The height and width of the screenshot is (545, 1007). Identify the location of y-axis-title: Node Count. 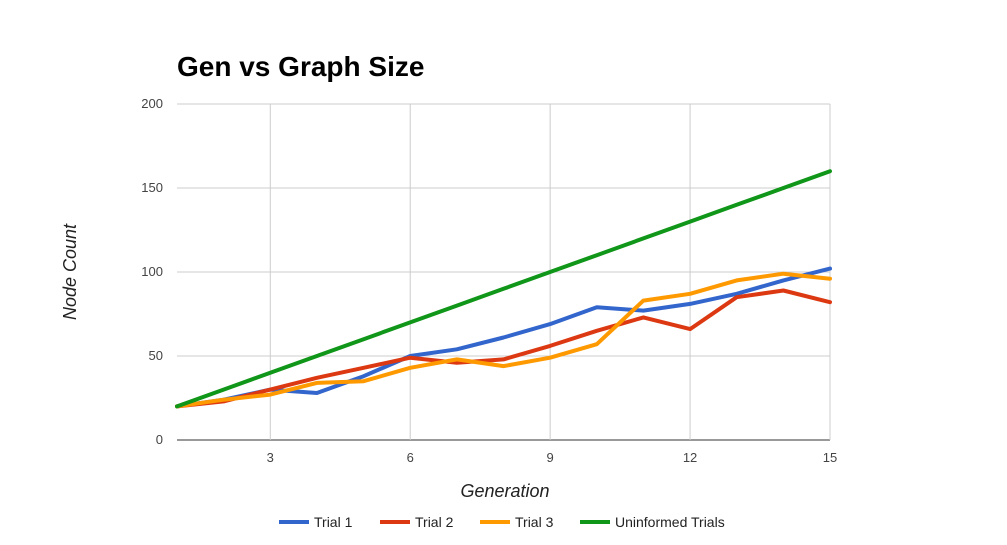
(70, 271).